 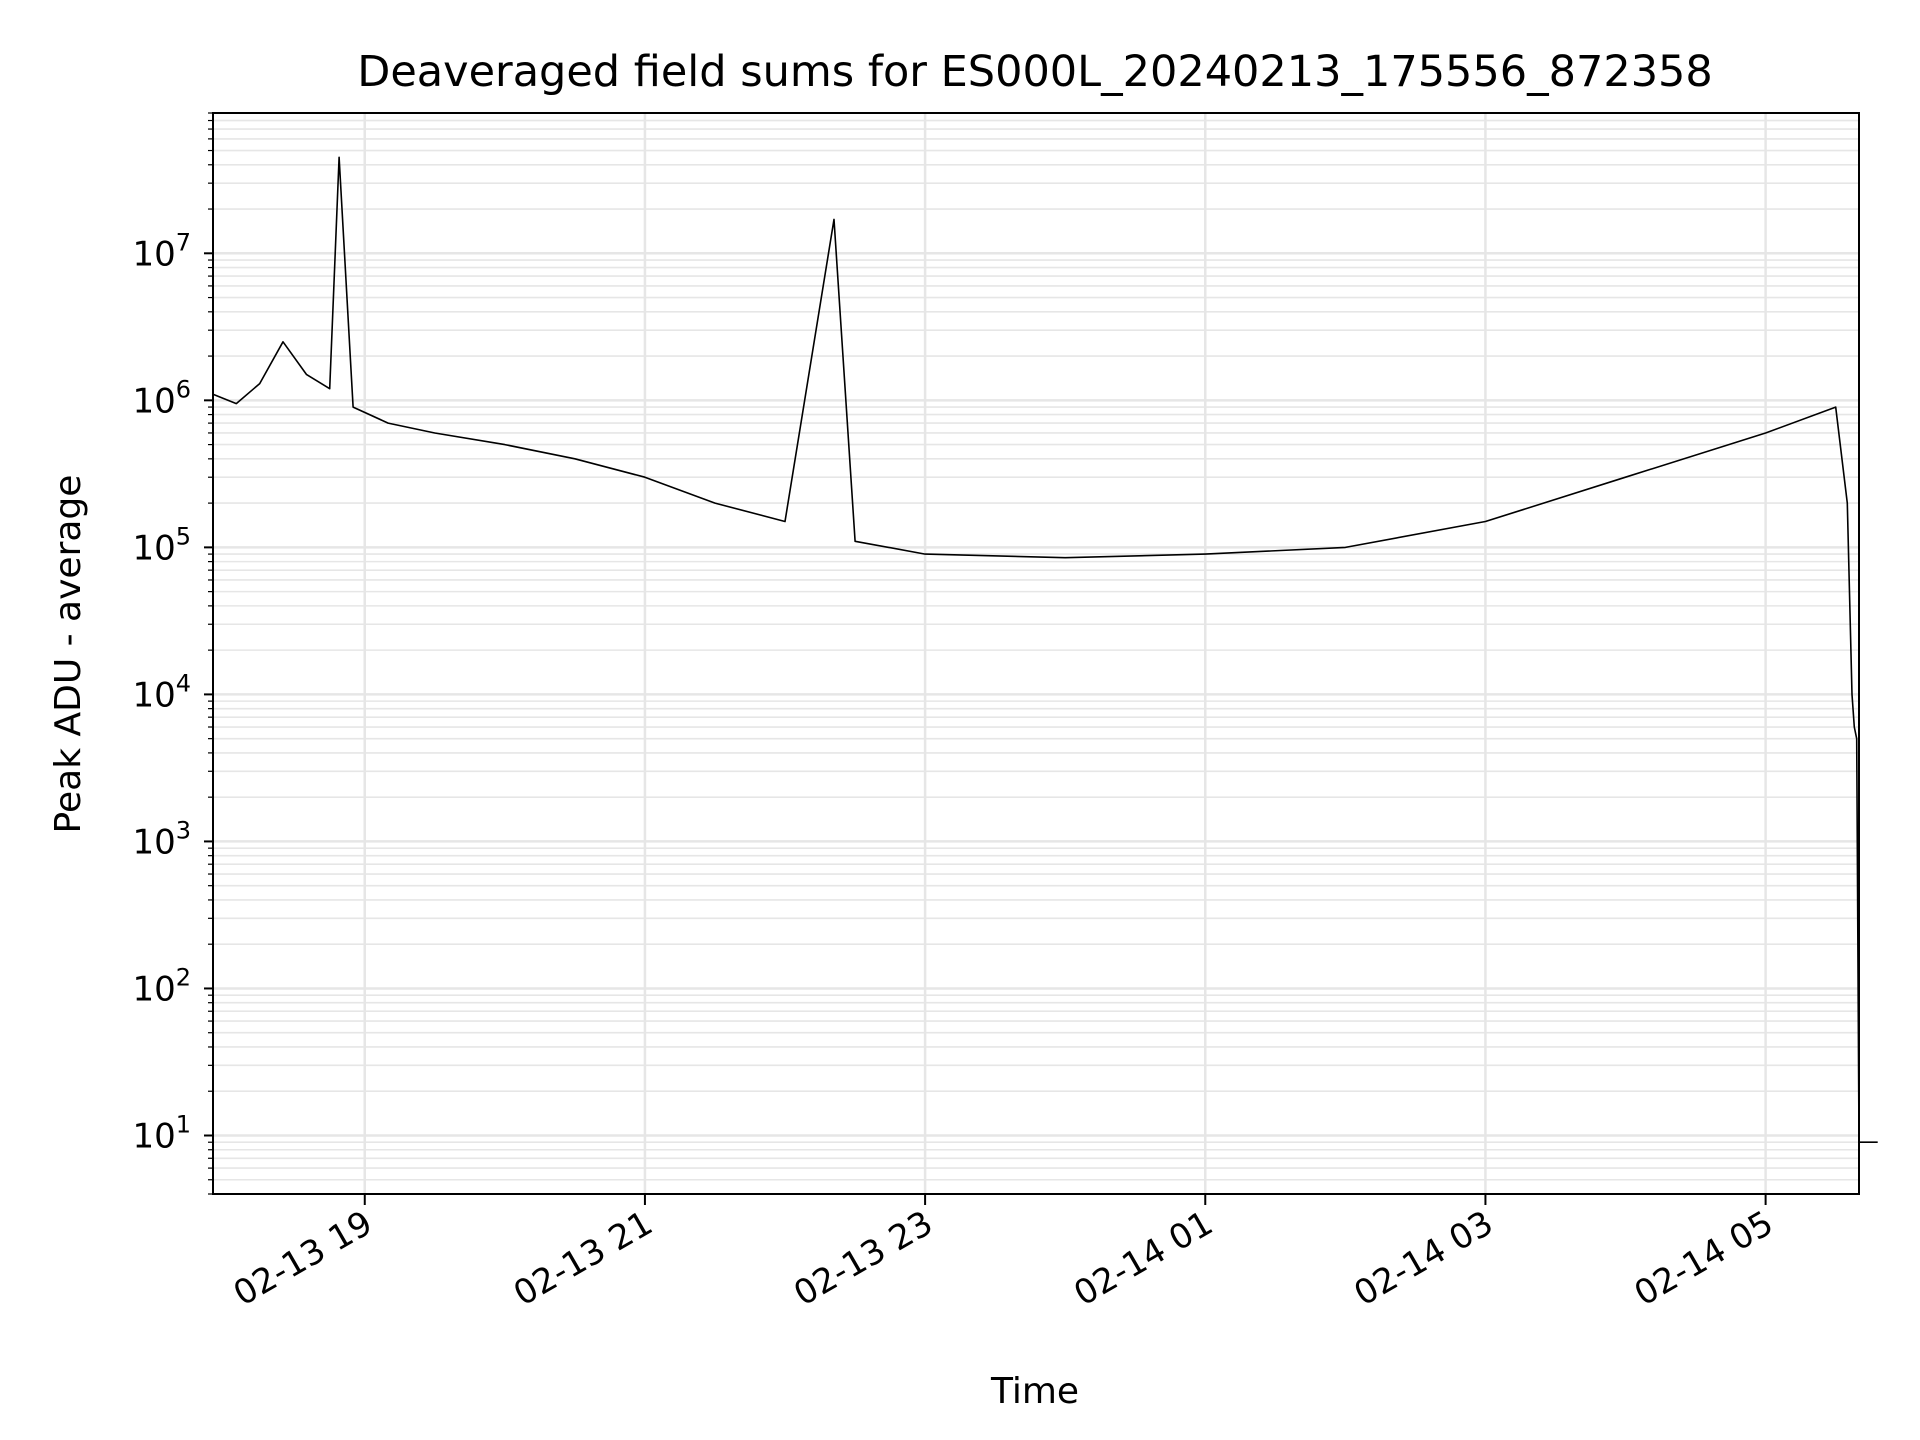 I want to click on y-tick-label: 10³, so click(x=161, y=839).